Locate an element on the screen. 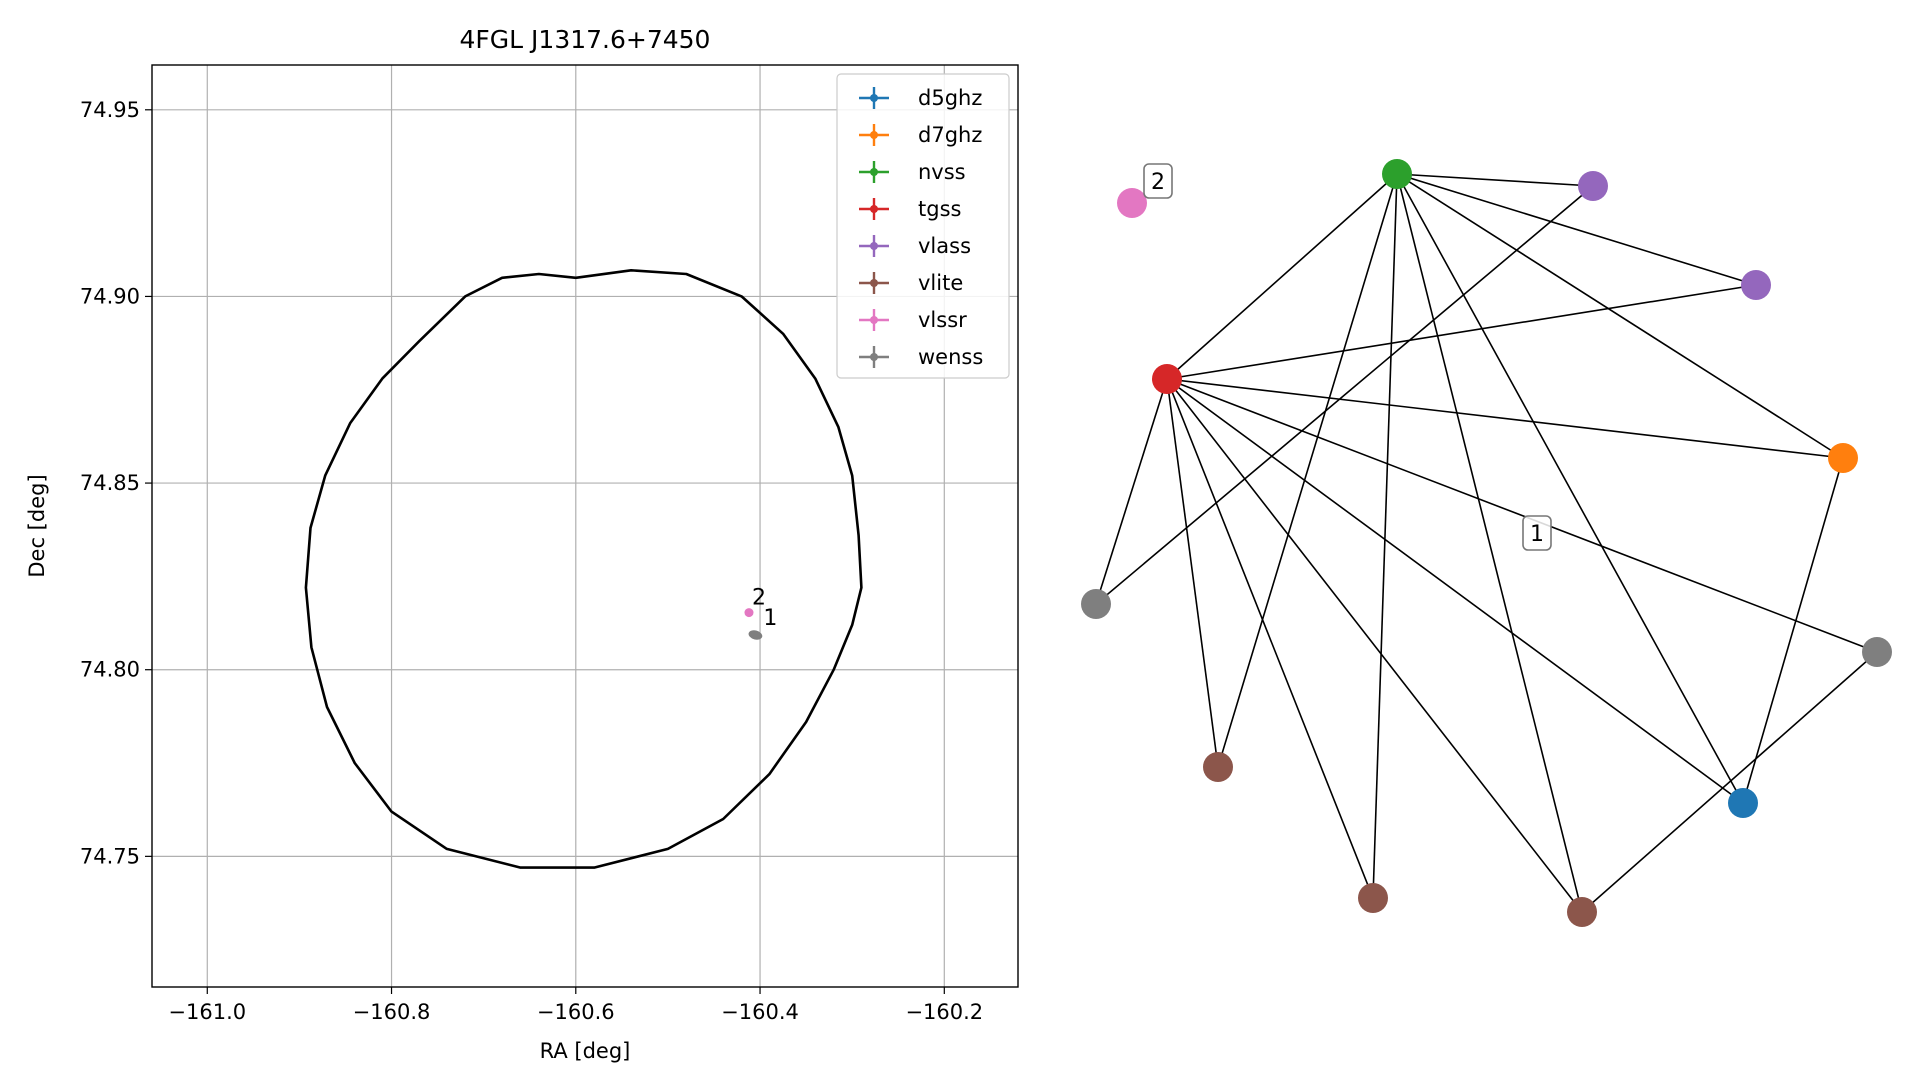 This screenshot has width=1919, height=1080. legend-label-wenss: wenss is located at coordinates (950, 357).